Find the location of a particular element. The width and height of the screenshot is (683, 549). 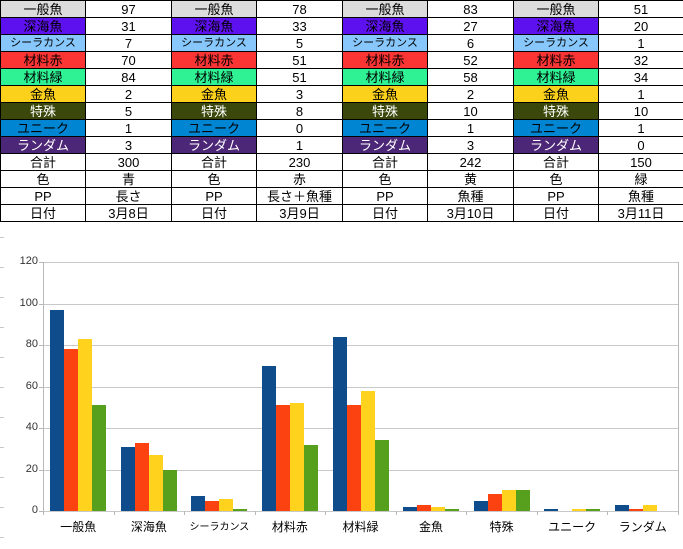

cell-value-category: 27 is located at coordinates (470, 26).